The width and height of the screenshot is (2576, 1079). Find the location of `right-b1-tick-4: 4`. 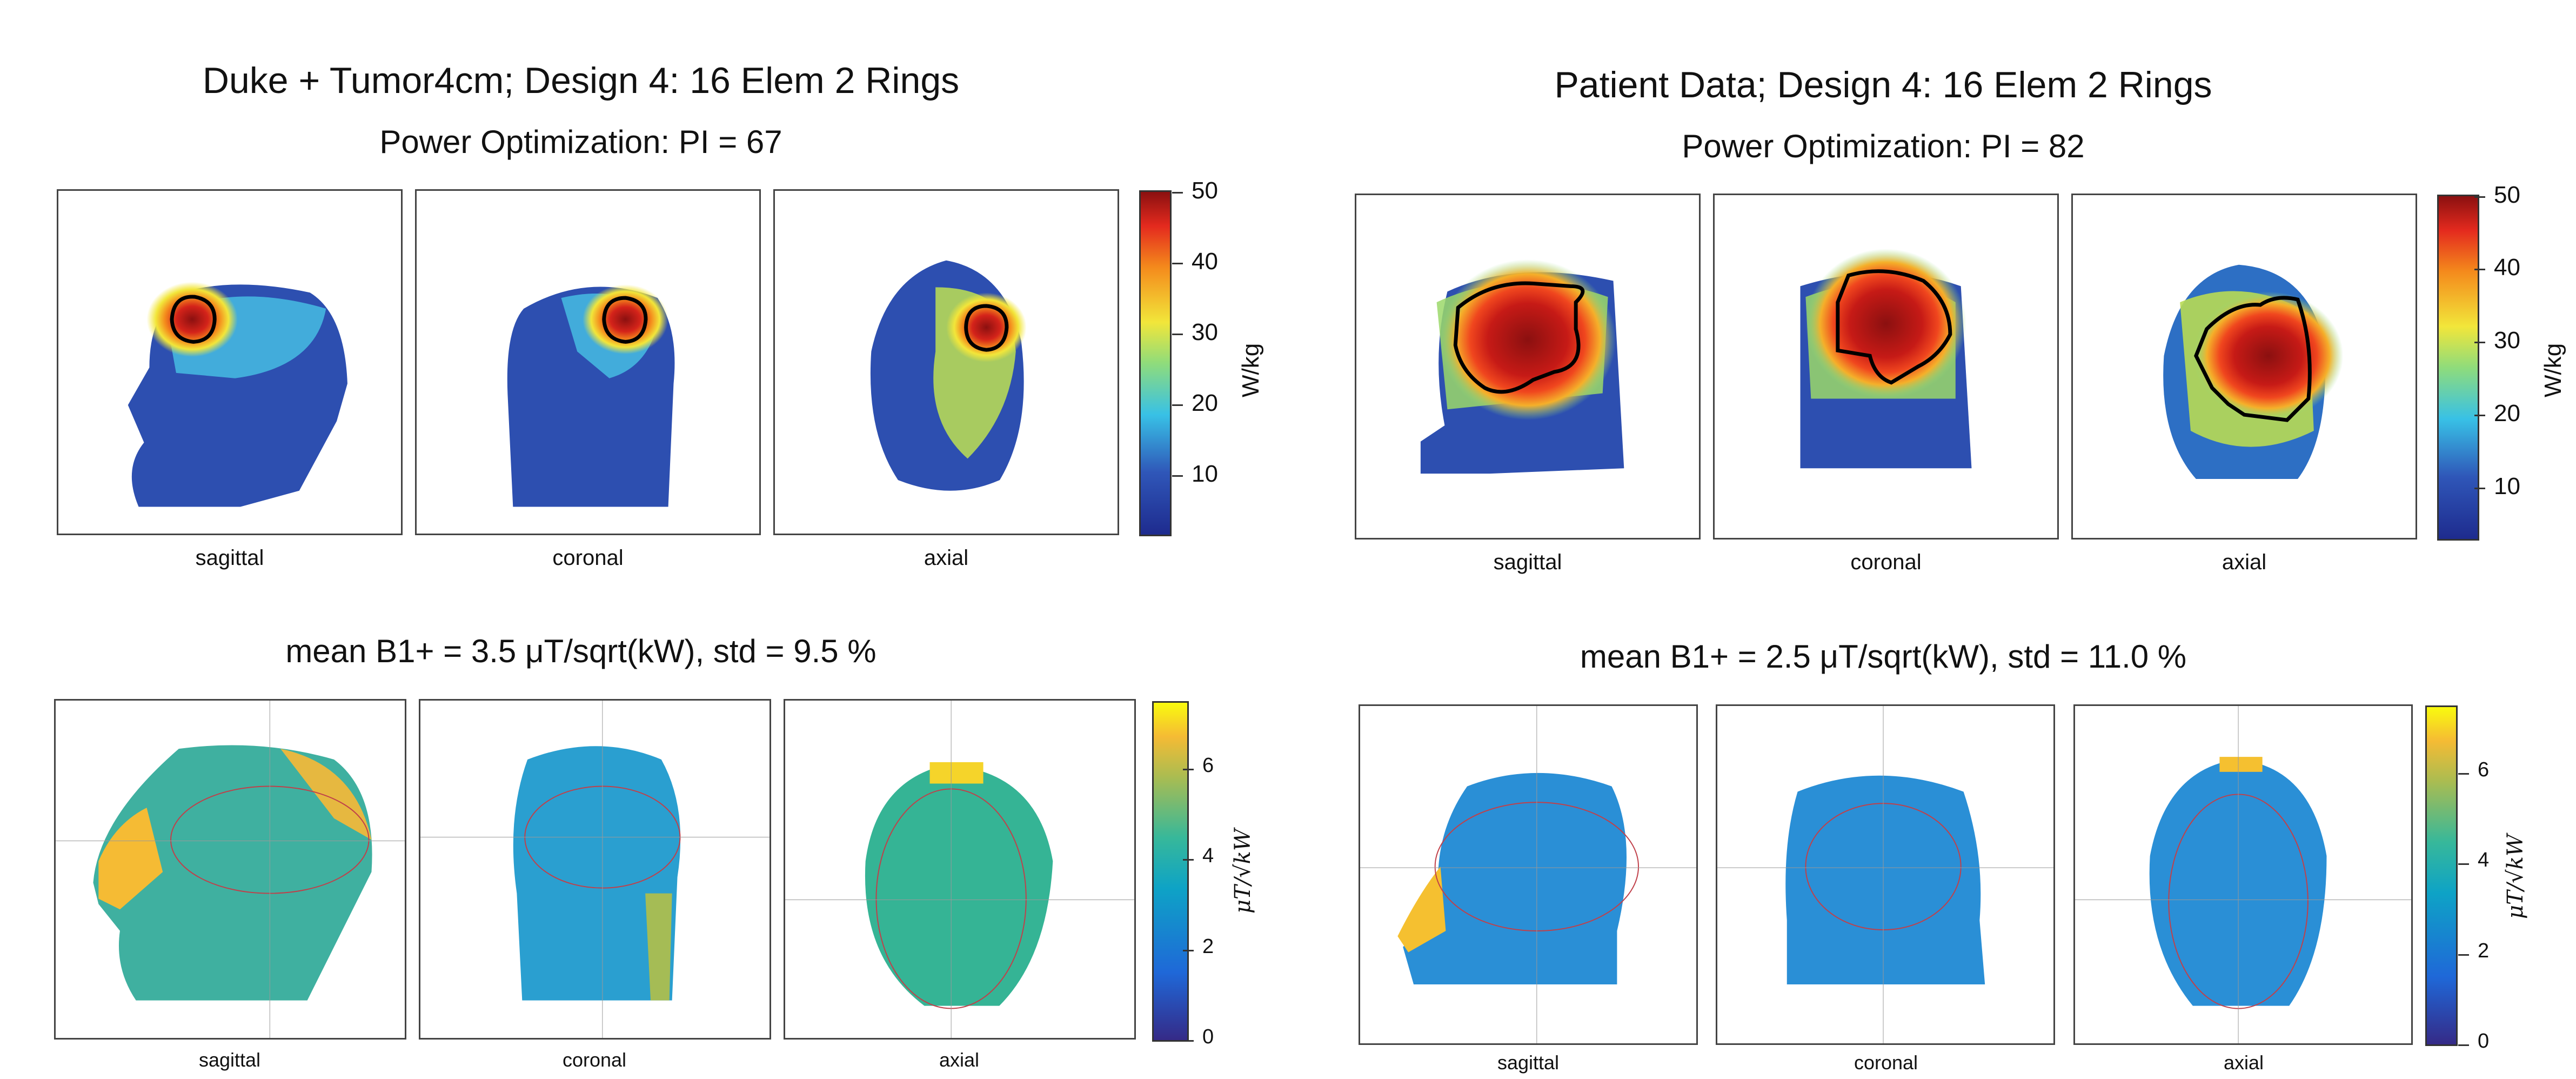

right-b1-tick-4: 4 is located at coordinates (2474, 860).